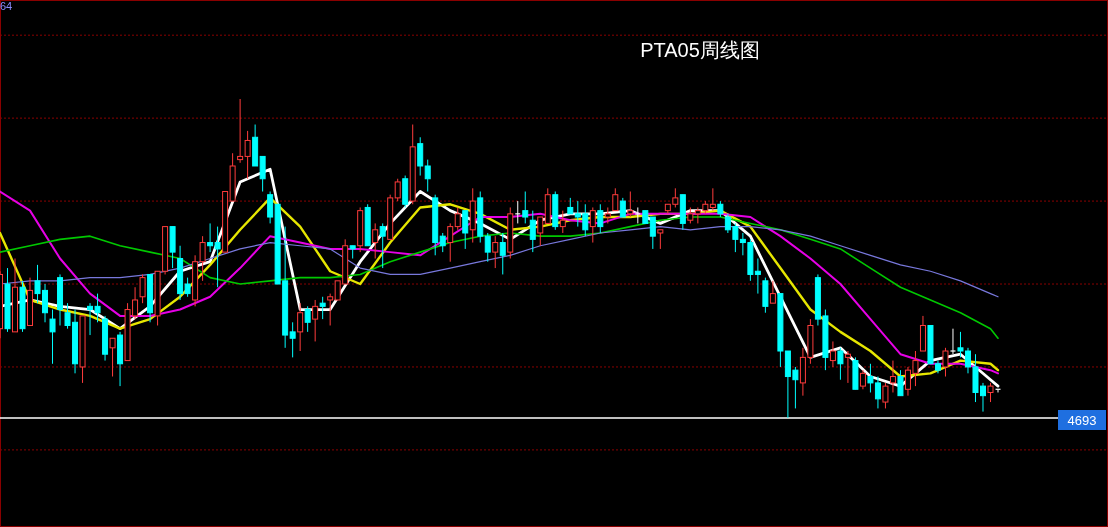 This screenshot has height=527, width=1108. What do you see at coordinates (6, 6) in the screenshot?
I see `text: 64` at bounding box center [6, 6].